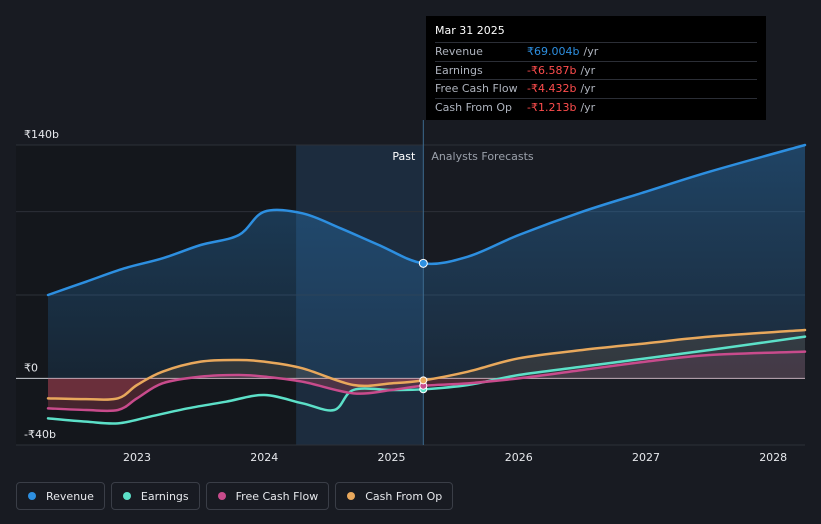  I want to click on x-tick-label: 2028, so click(773, 457).